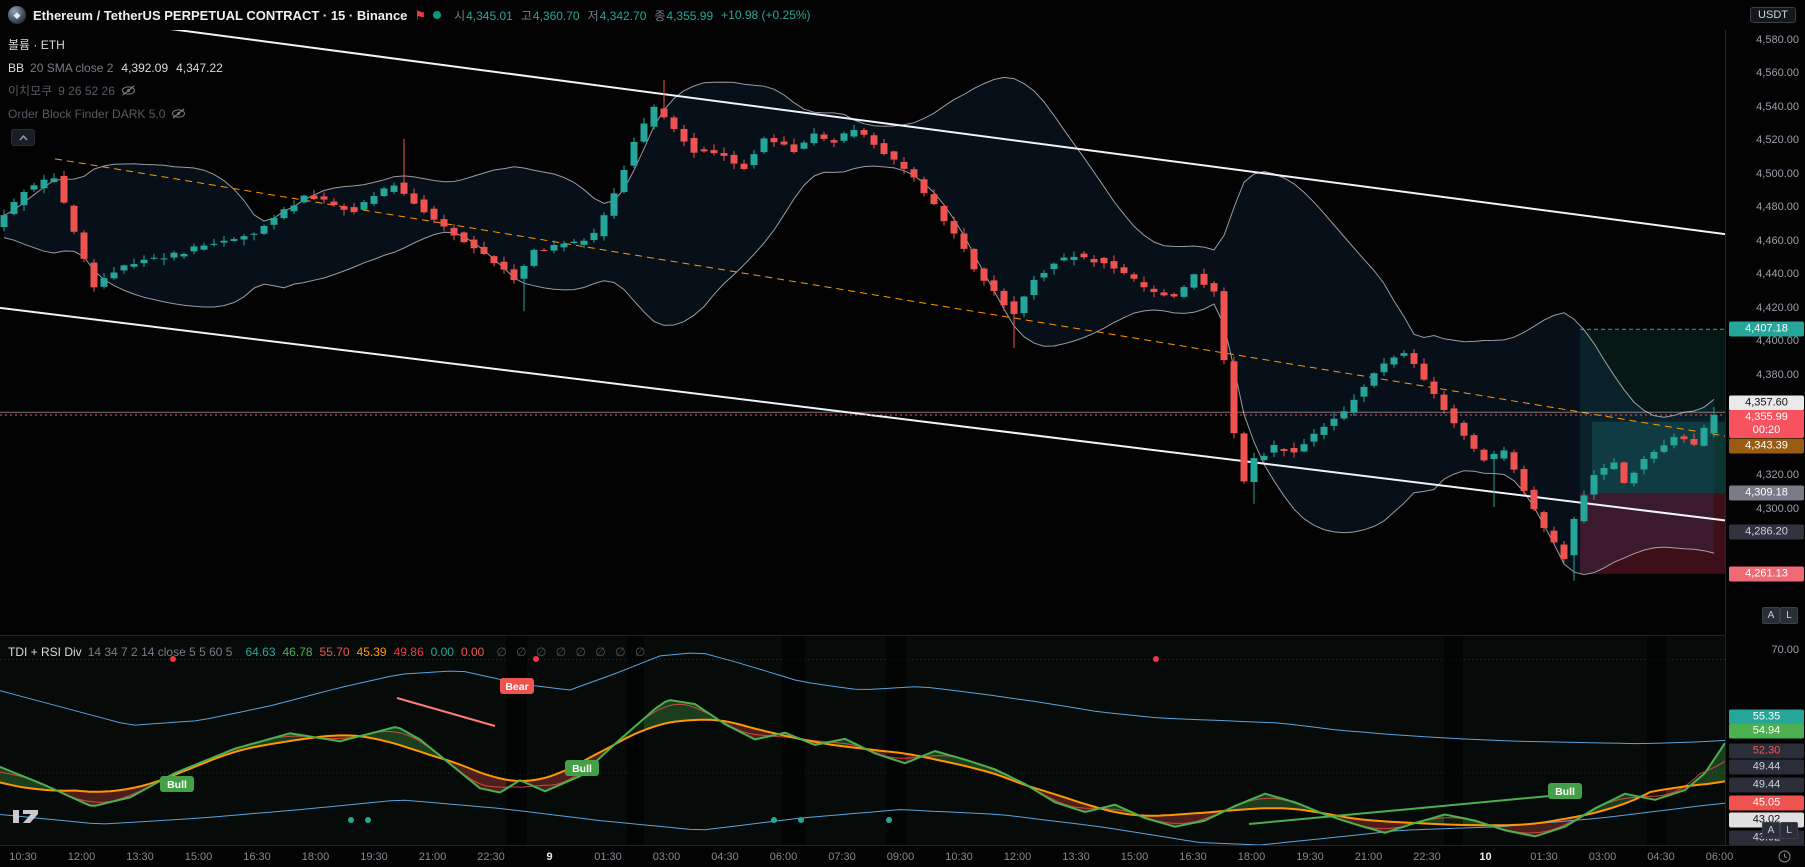 The width and height of the screenshot is (1805, 867). What do you see at coordinates (1602, 857) in the screenshot?
I see `time-tick-label: 03:00` at bounding box center [1602, 857].